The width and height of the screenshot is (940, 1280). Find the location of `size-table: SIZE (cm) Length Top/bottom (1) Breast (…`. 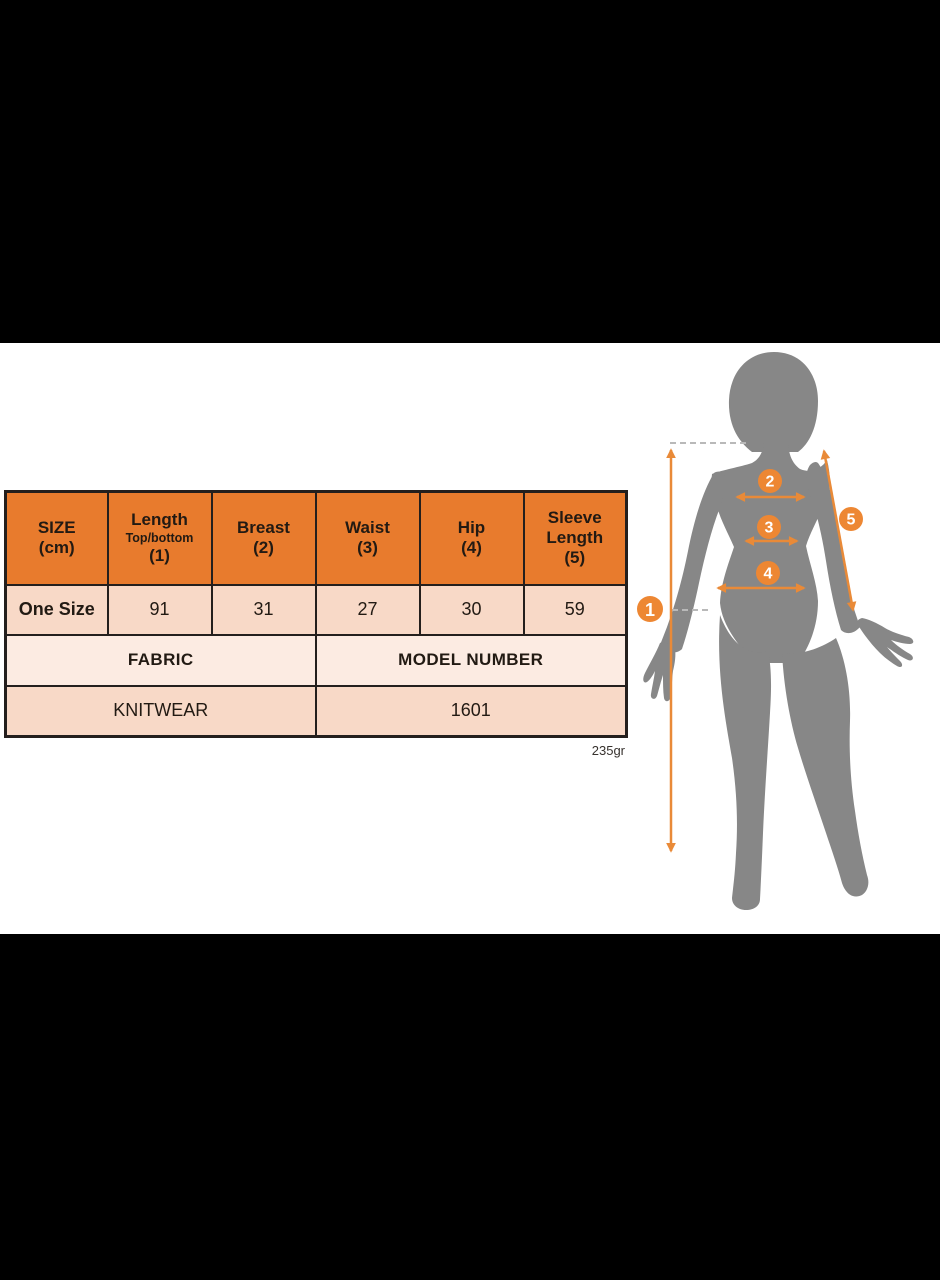

size-table: SIZE (cm) Length Top/bottom (1) Breast (… is located at coordinates (316, 614).